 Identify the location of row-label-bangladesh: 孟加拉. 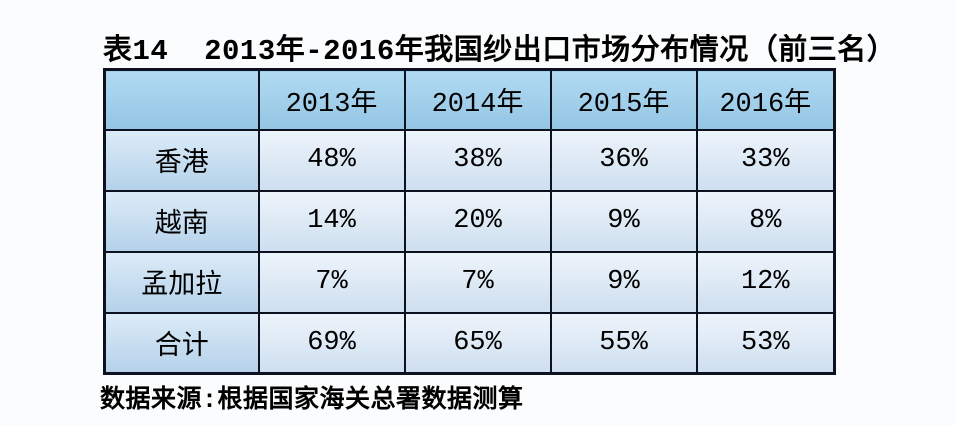
(181, 282).